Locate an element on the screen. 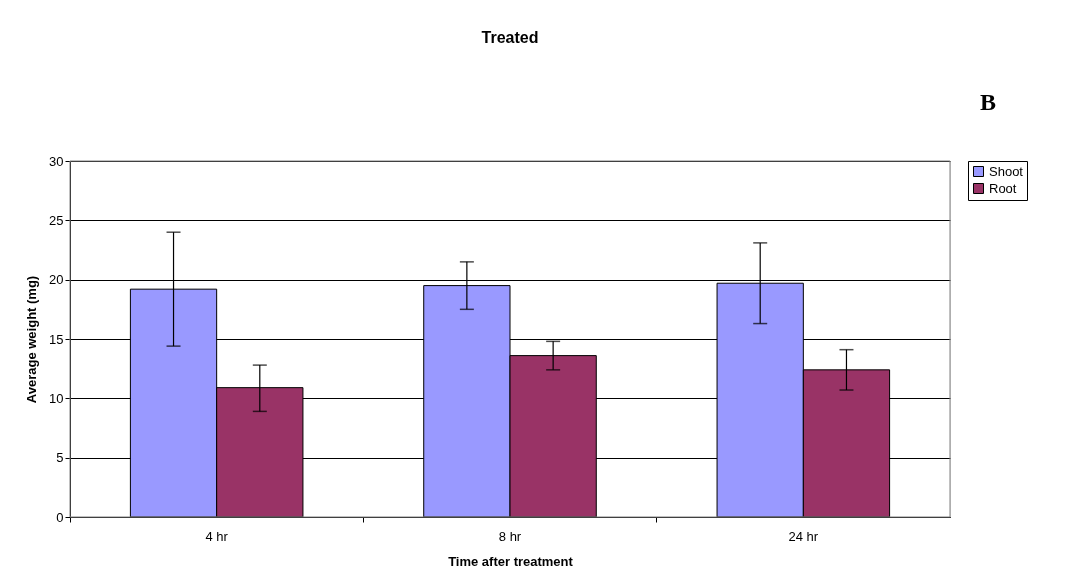 Image resolution: width=1088 pixels, height=568 pixels. legend-label: Shoot is located at coordinates (1006, 171).